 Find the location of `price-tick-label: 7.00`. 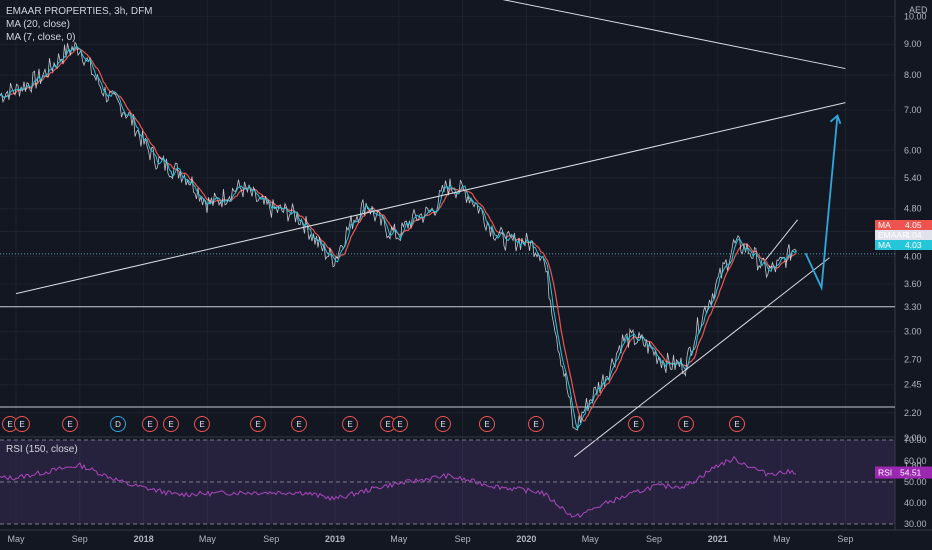

price-tick-label: 7.00 is located at coordinates (913, 110).